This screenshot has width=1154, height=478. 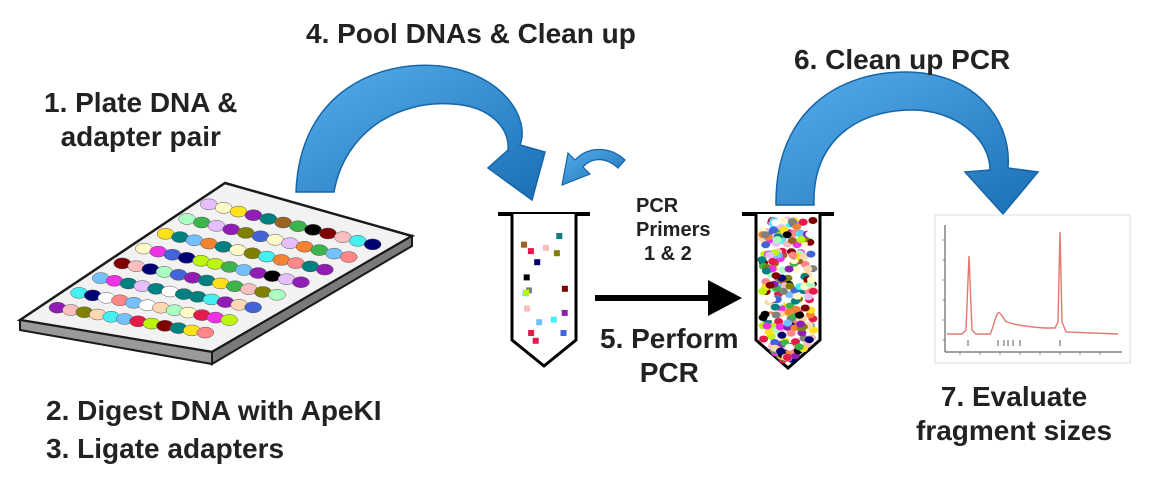 What do you see at coordinates (165, 448) in the screenshot?
I see `step-3-label: 3. Ligate adapters` at bounding box center [165, 448].